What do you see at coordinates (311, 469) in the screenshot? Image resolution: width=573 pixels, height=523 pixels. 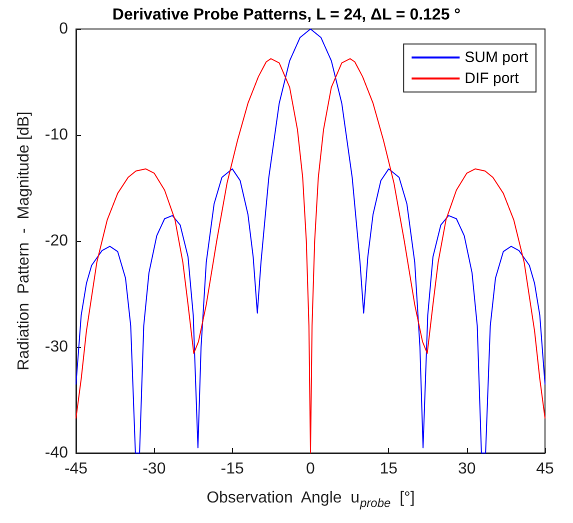 I see `x-tick-label: 0` at bounding box center [311, 469].